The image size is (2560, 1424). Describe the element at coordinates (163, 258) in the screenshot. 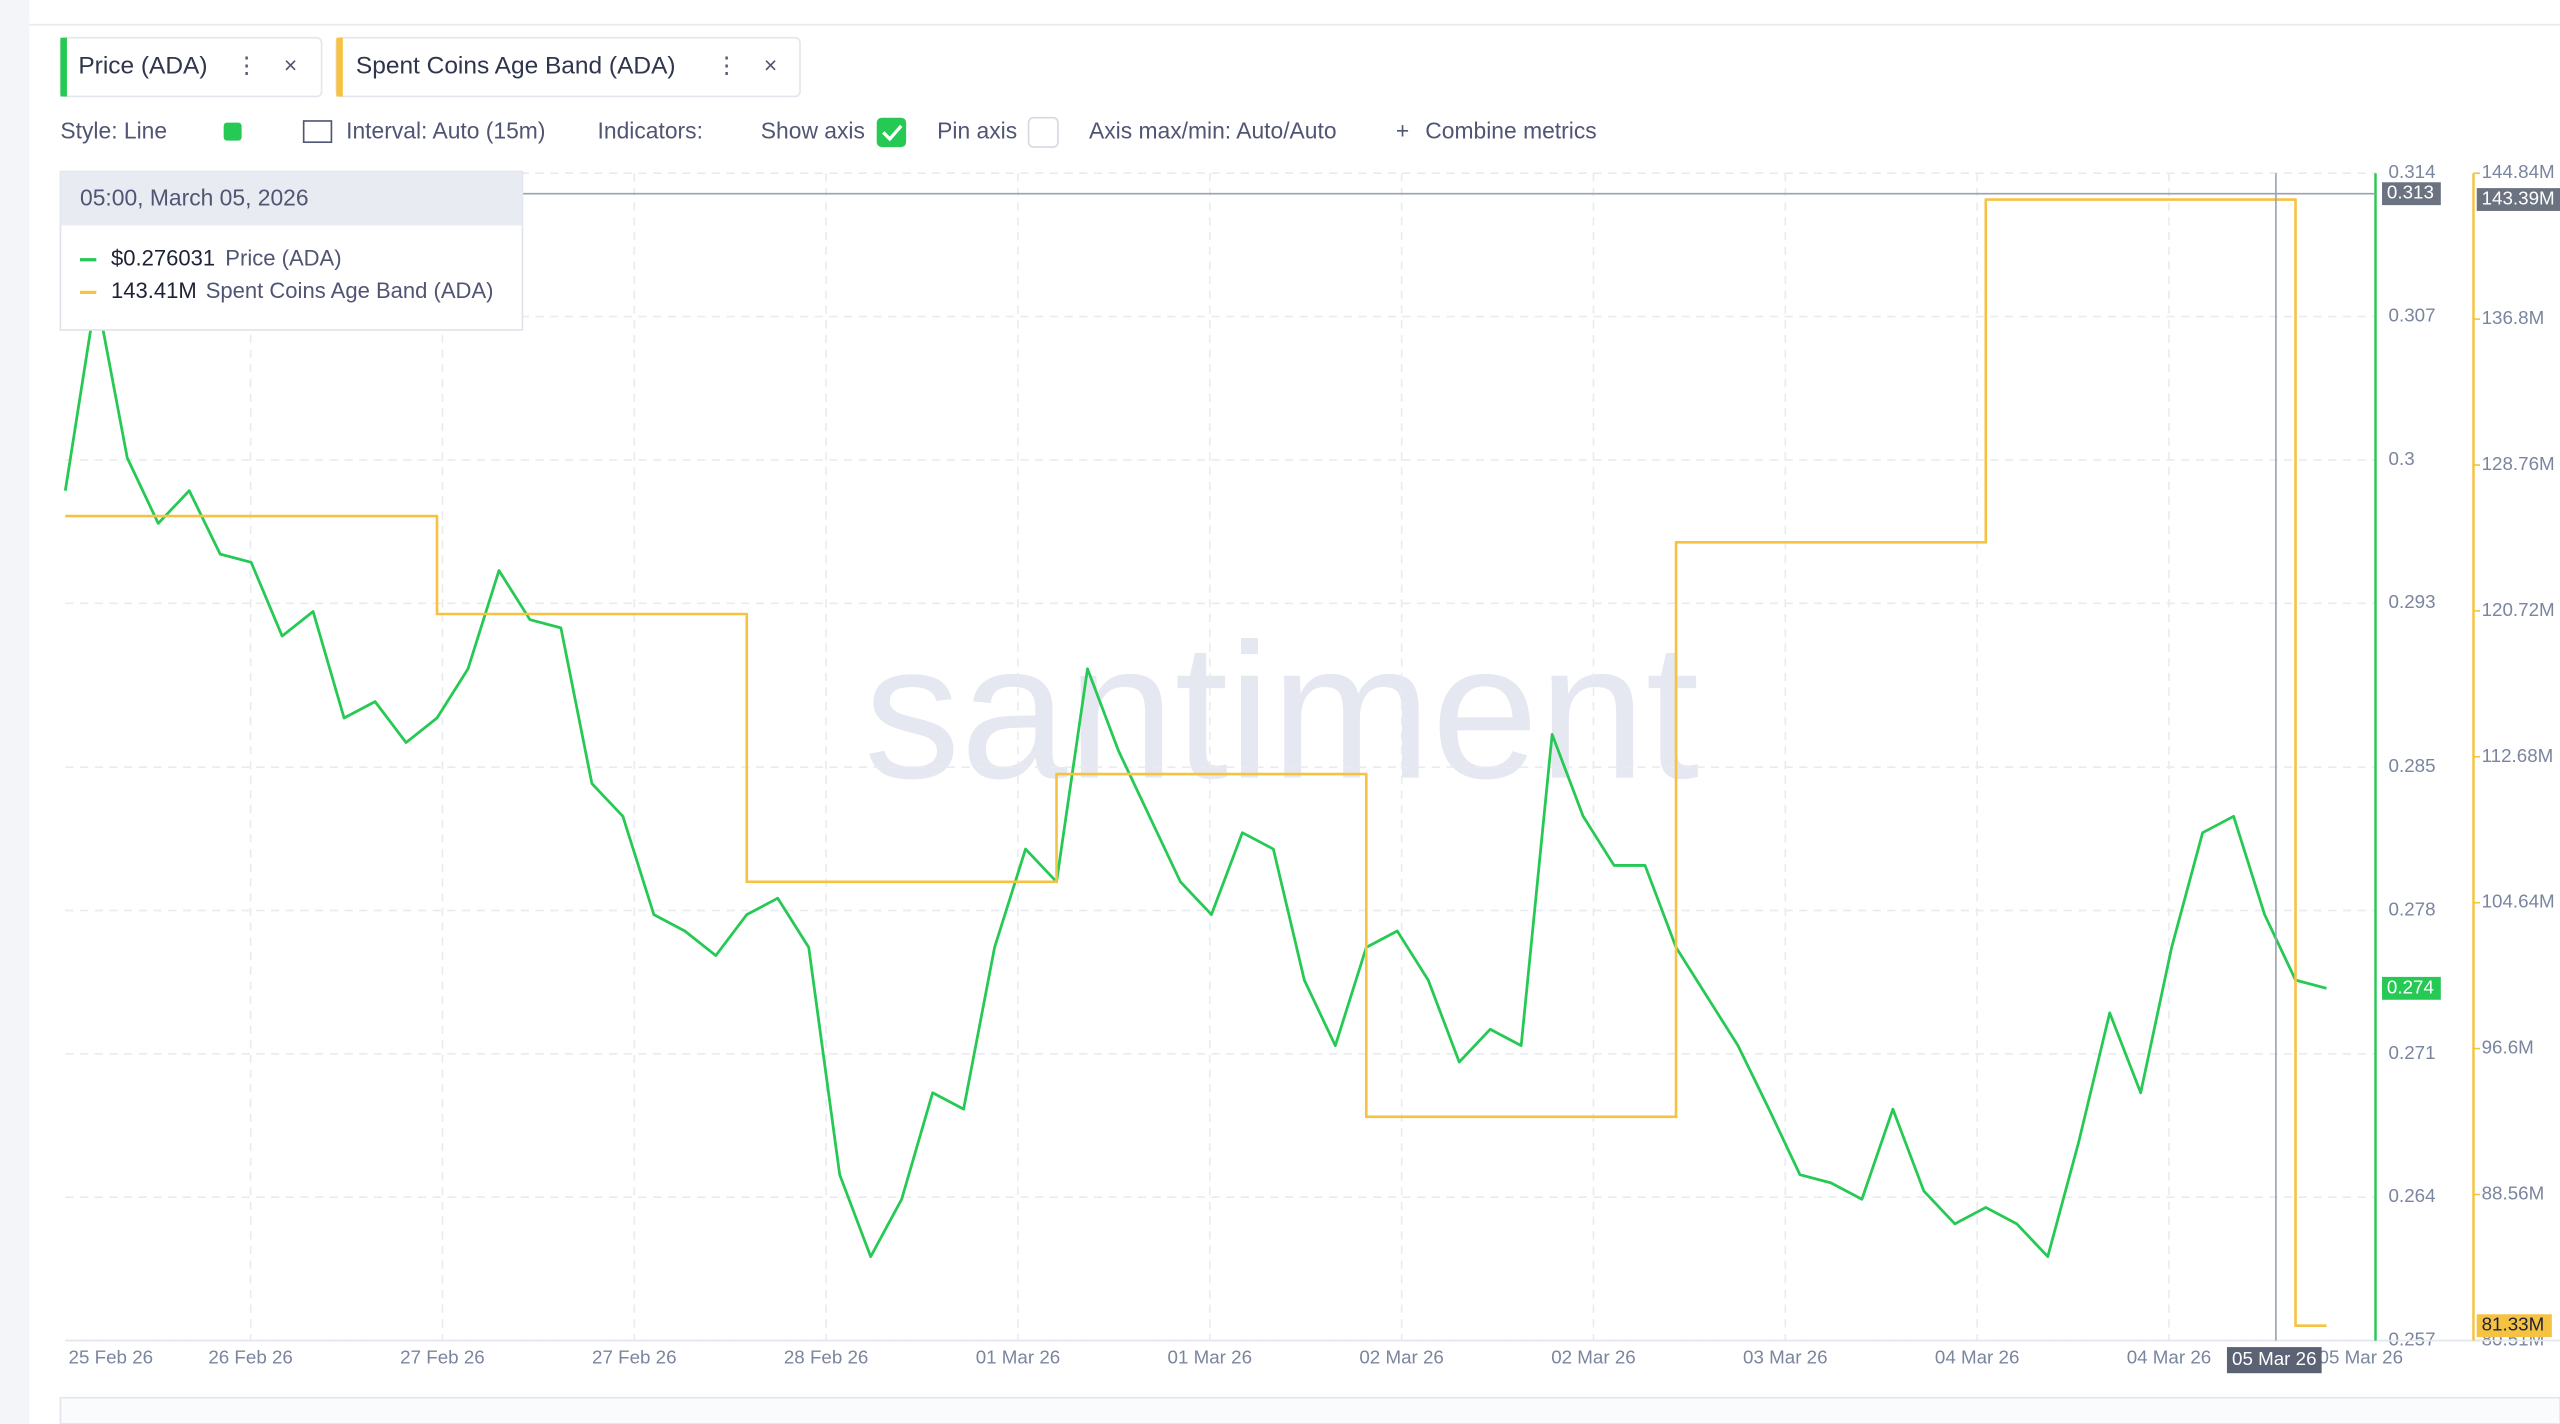

I see `tooltip-value: $0.276031` at that location.